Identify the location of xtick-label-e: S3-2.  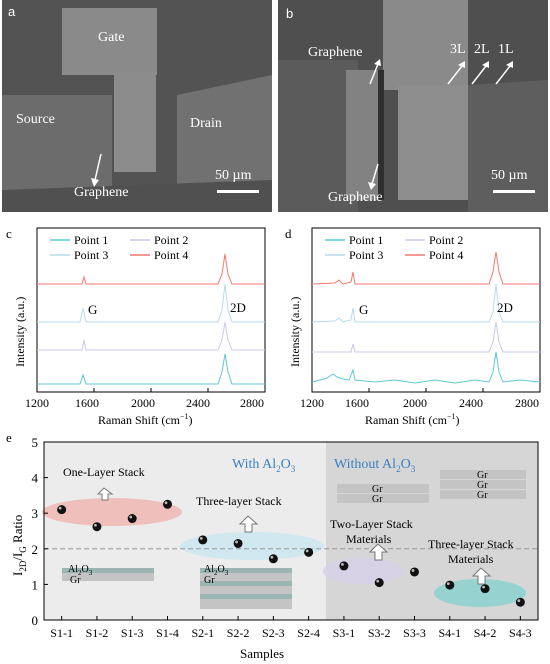
(379, 633).